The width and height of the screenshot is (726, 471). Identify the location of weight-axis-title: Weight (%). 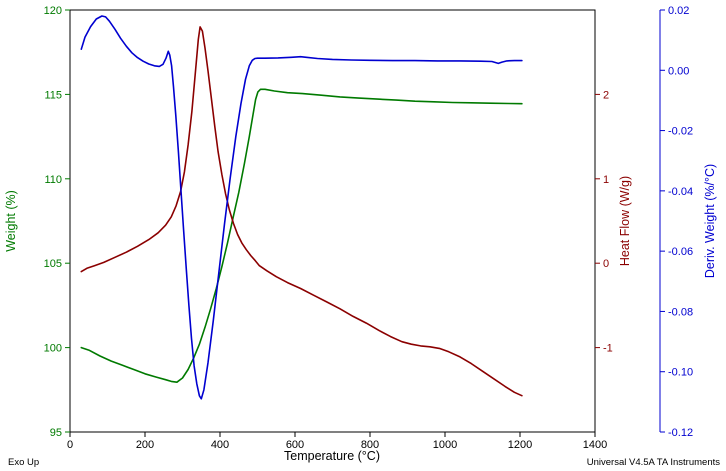
(11, 221).